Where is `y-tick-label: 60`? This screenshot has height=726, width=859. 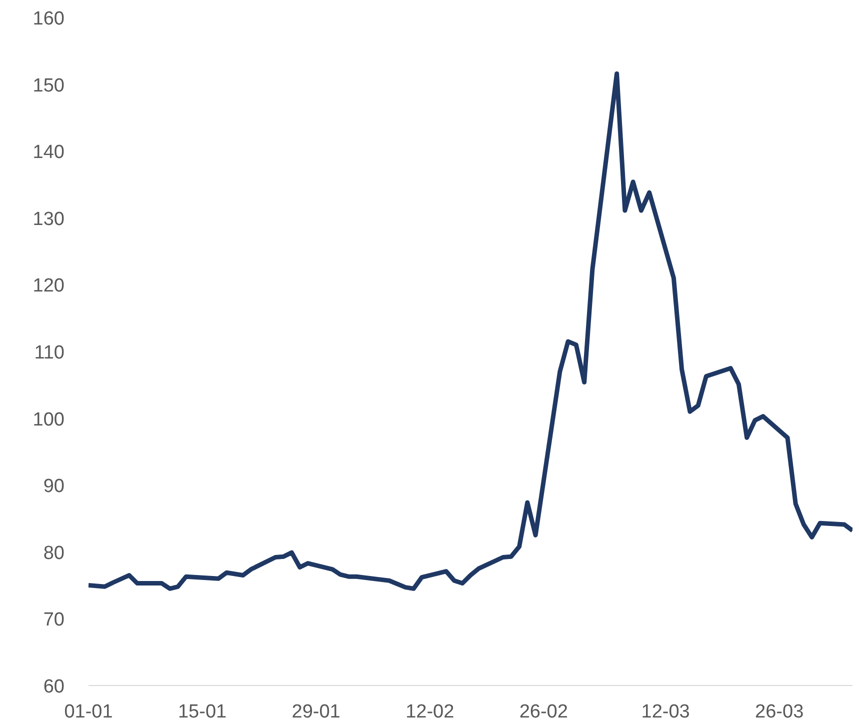 y-tick-label: 60 is located at coordinates (54, 687).